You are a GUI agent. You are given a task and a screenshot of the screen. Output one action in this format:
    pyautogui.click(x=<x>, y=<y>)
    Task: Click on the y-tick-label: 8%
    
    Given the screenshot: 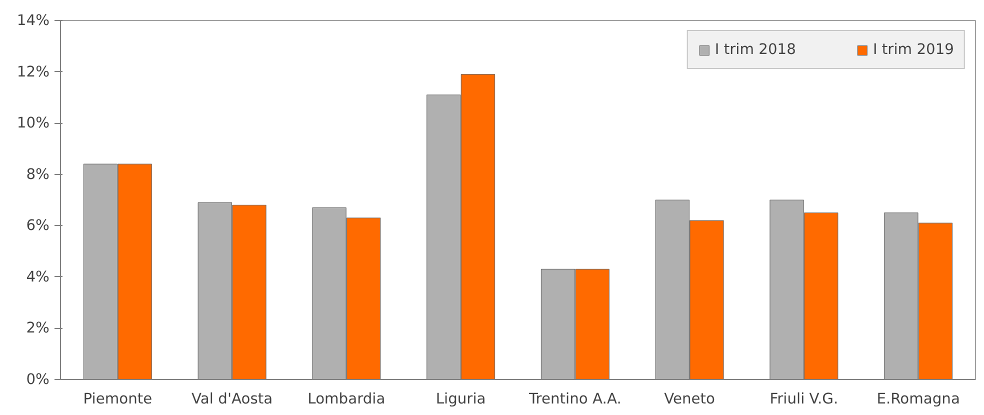 What is the action you would take?
    pyautogui.click(x=38, y=174)
    